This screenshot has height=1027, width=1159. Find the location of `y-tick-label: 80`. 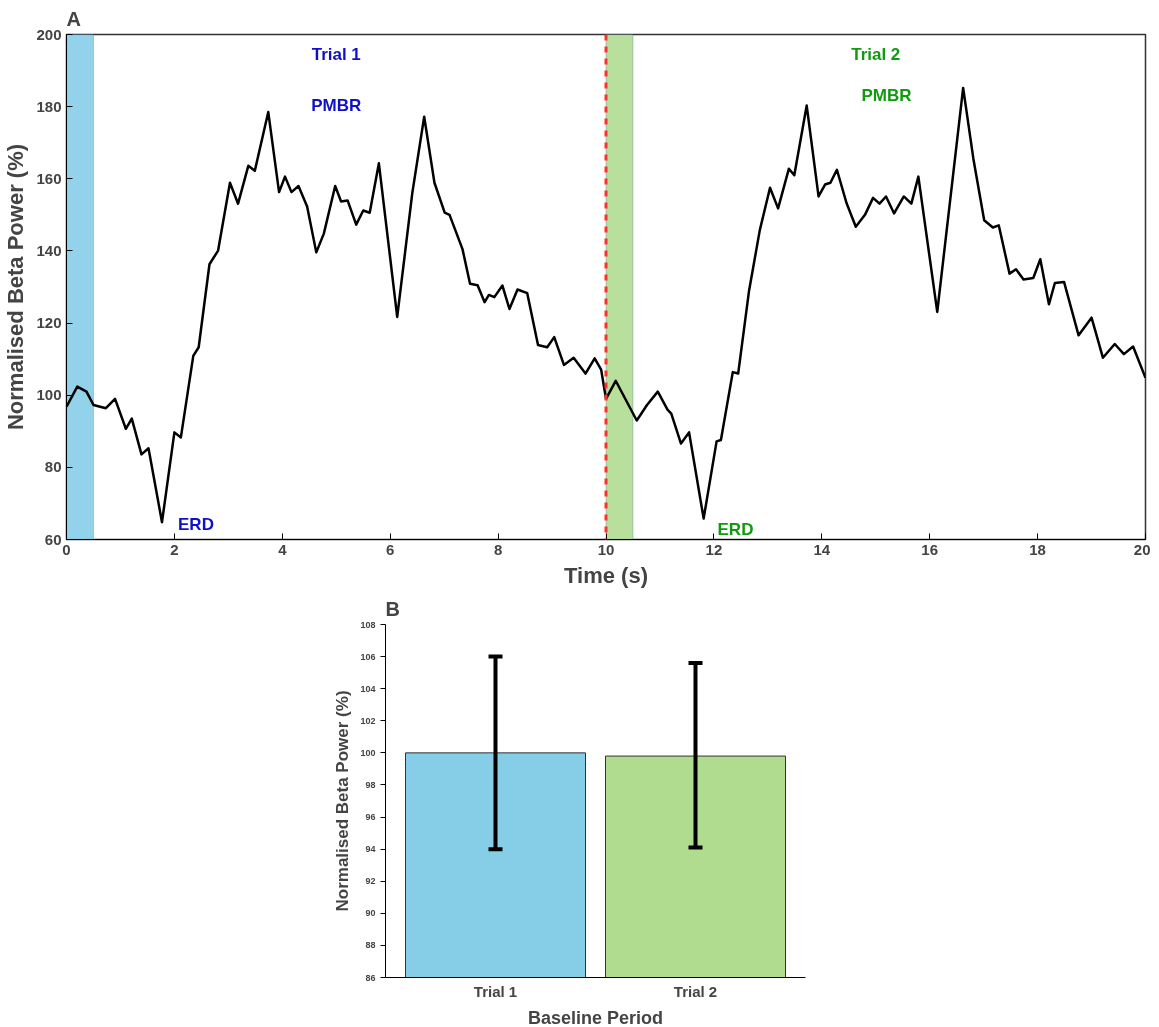

y-tick-label: 80 is located at coordinates (53, 467).